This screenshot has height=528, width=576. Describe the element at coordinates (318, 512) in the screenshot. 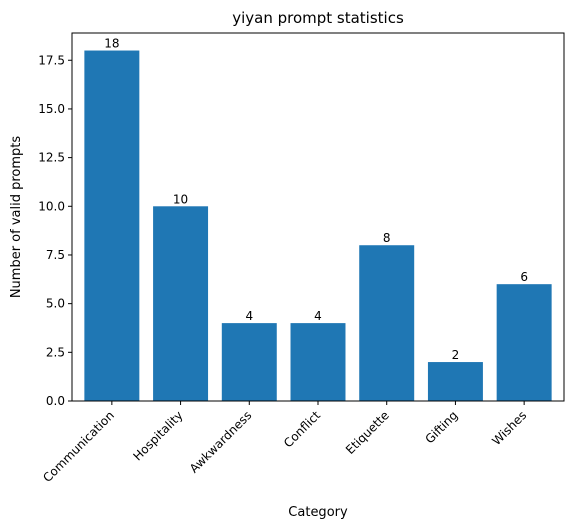

I see `x-axis-label: Category` at that location.